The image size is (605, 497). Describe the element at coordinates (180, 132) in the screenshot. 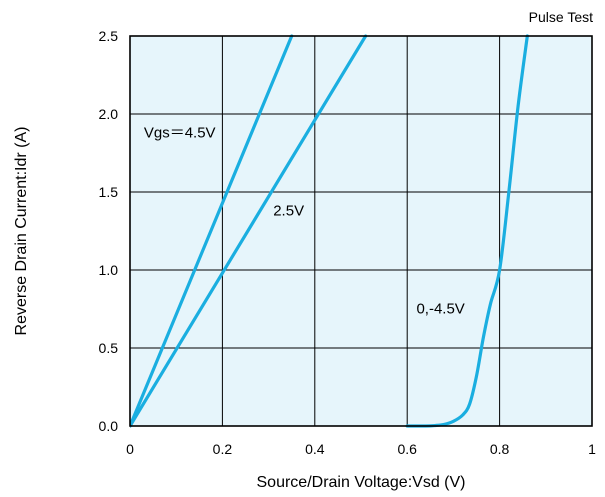

I see `annotation-label: Vgs＝4.5V` at that location.